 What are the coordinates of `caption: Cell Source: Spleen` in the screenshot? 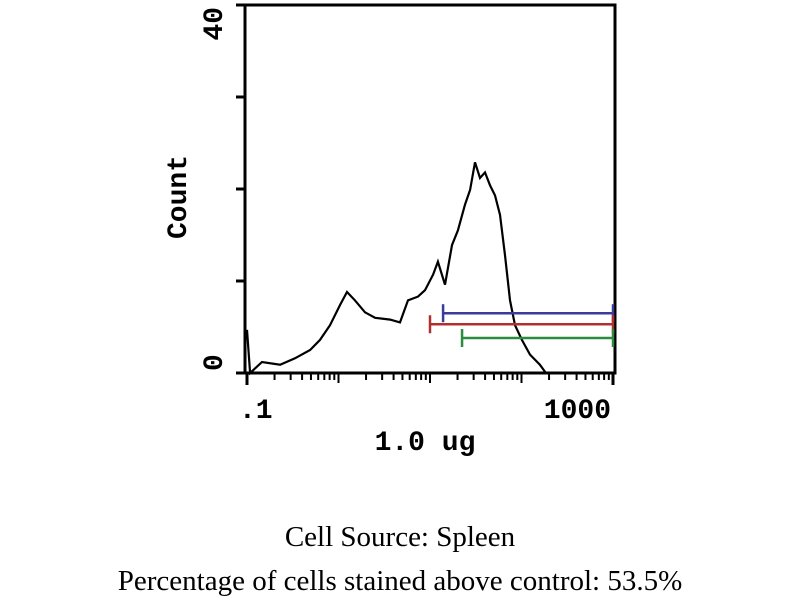 It's located at (400, 537).